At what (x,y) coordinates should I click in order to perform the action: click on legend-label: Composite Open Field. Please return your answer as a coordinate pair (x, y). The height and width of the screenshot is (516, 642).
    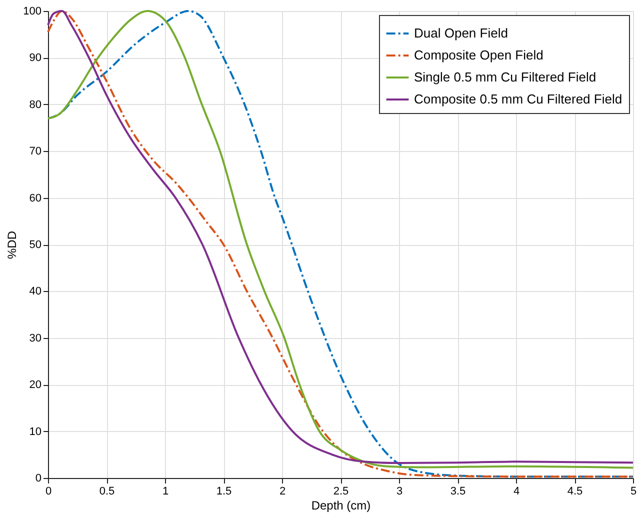
    Looking at the image, I should click on (479, 55).